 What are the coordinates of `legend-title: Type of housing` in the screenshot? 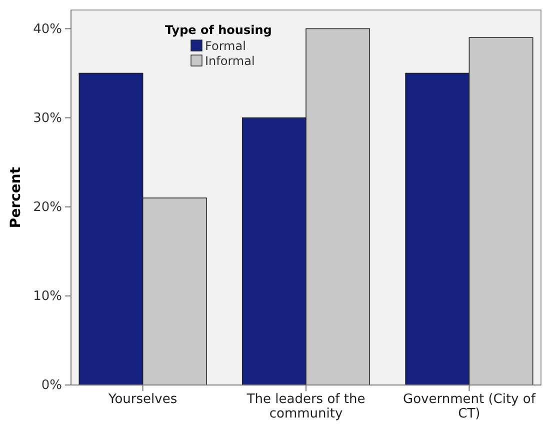 It's located at (218, 30).